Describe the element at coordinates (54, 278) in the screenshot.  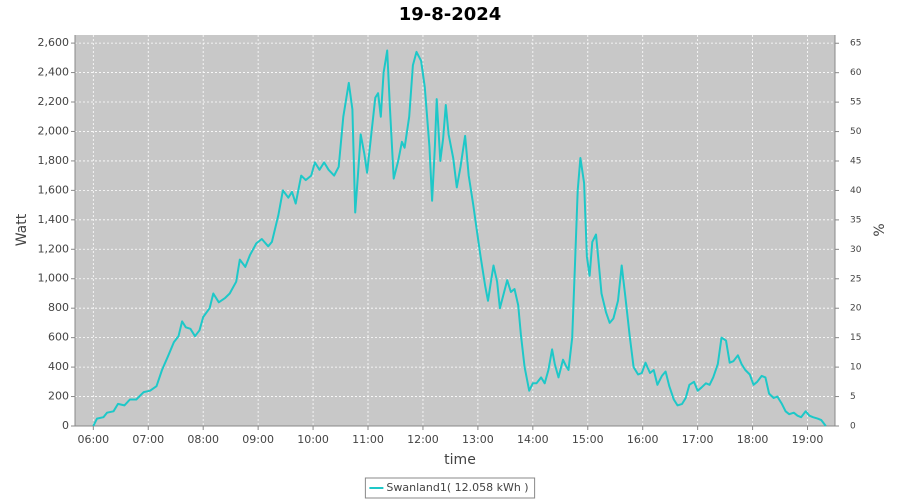
I see `y-tick-label: 1,000` at that location.